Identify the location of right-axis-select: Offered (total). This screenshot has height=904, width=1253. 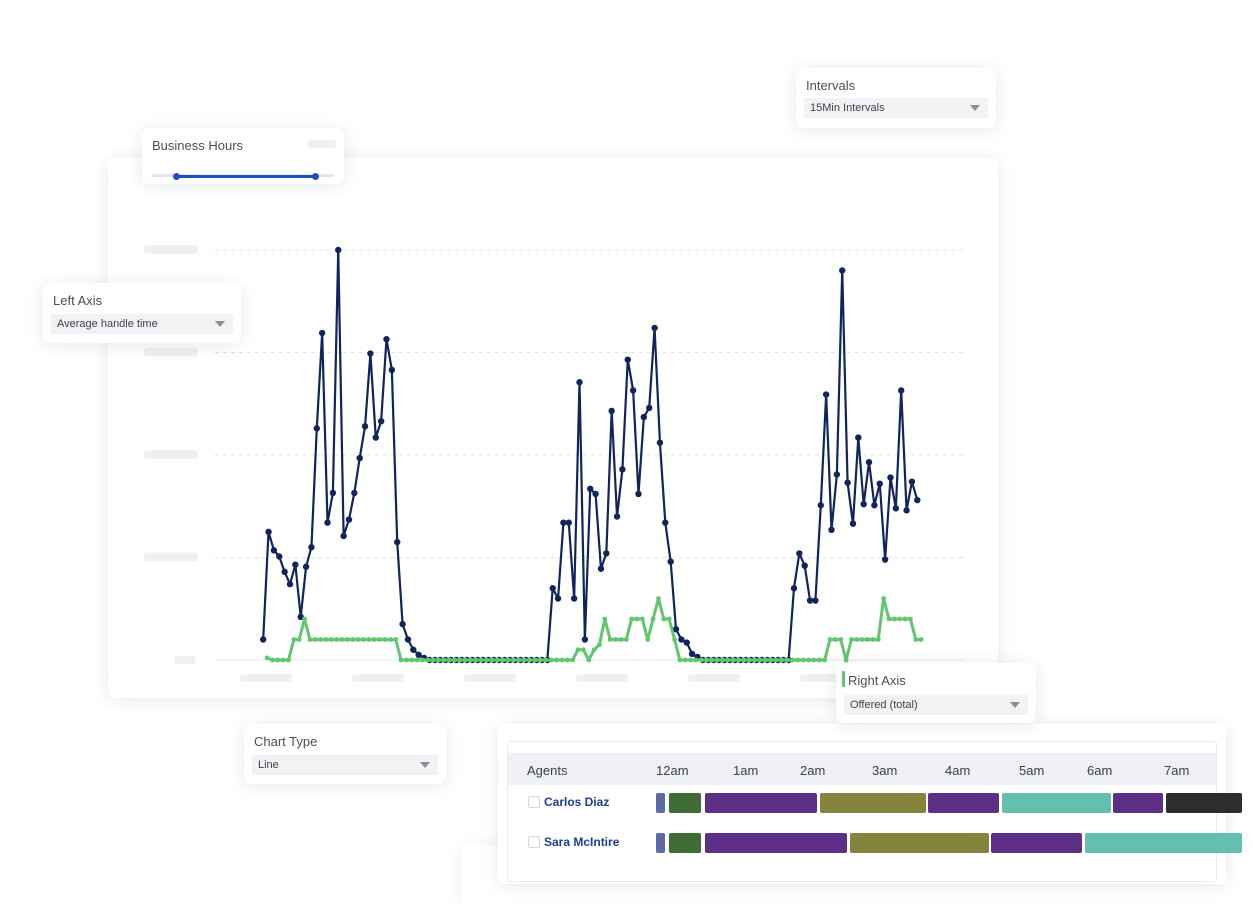
(936, 705).